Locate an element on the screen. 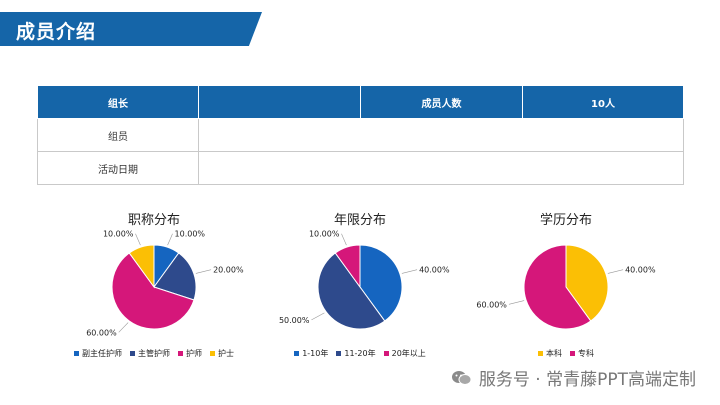 This screenshot has height=405, width=720. pie-svg: 40.00% 60.00% is located at coordinates (566, 287).